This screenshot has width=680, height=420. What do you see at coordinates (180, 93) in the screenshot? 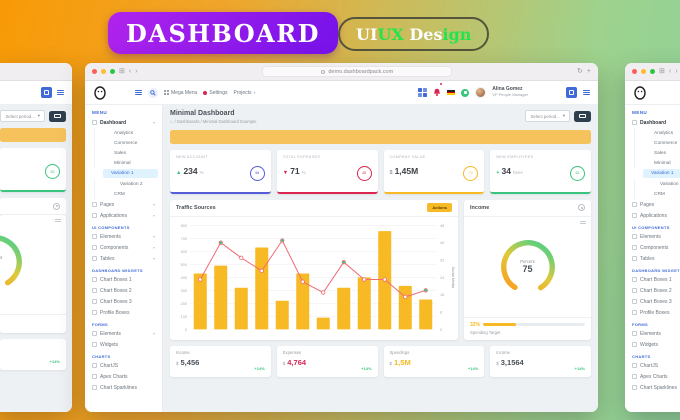
I see `mega-menu-item: Mega Menu` at bounding box center [180, 93].